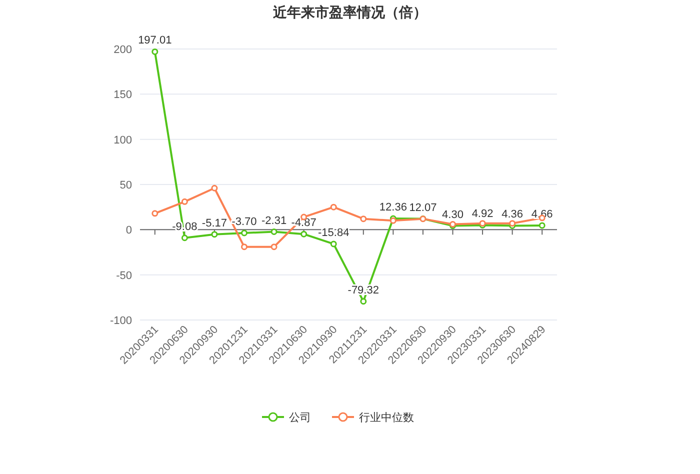 This screenshot has width=700, height=474. I want to click on data-label: 4.30, so click(453, 214).